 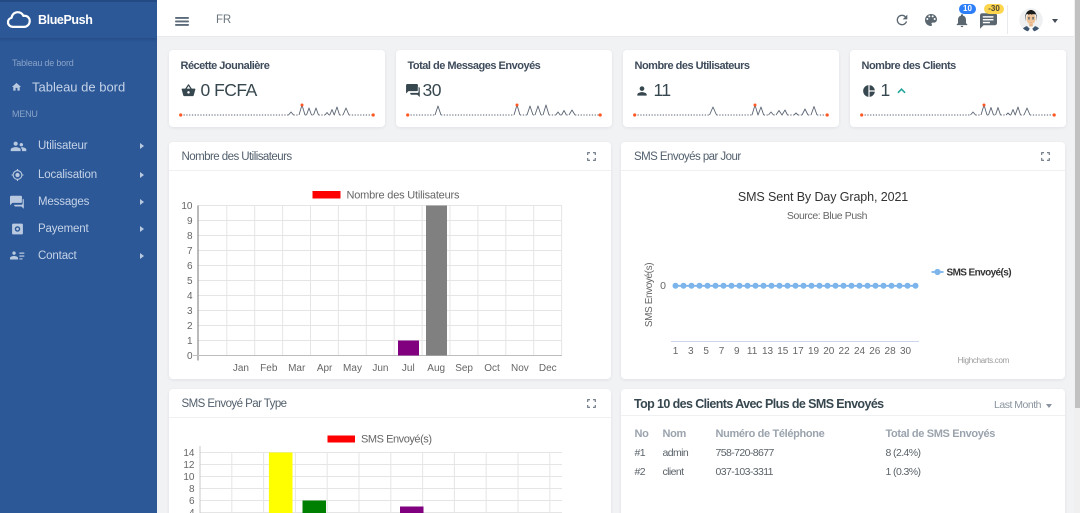 What do you see at coordinates (891, 351) in the screenshot?
I see `svg-text: 28` at bounding box center [891, 351].